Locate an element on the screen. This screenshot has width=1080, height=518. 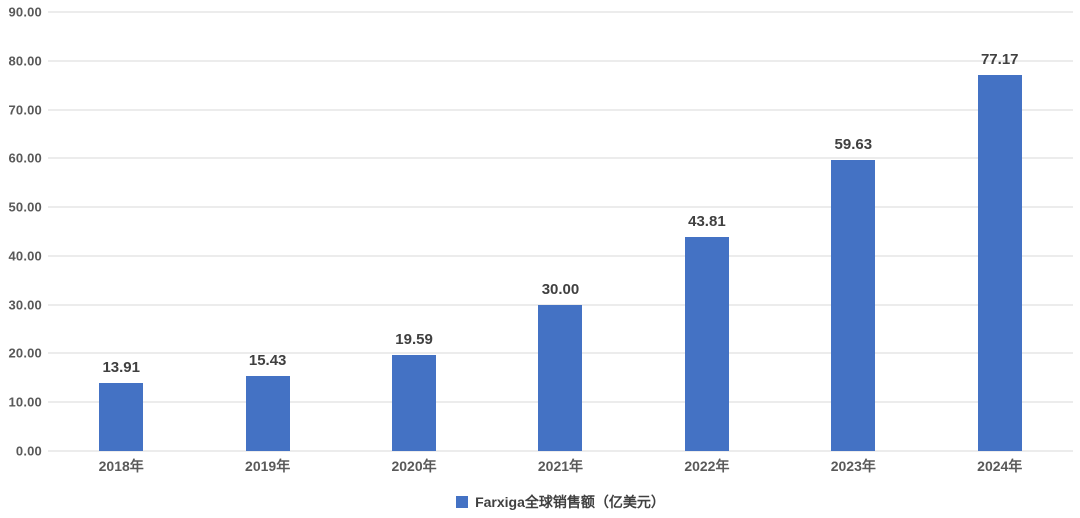
x-axis: 2018年 2019年 2020年 2021年 2022年 2023年 2024年 is located at coordinates (560, 466).